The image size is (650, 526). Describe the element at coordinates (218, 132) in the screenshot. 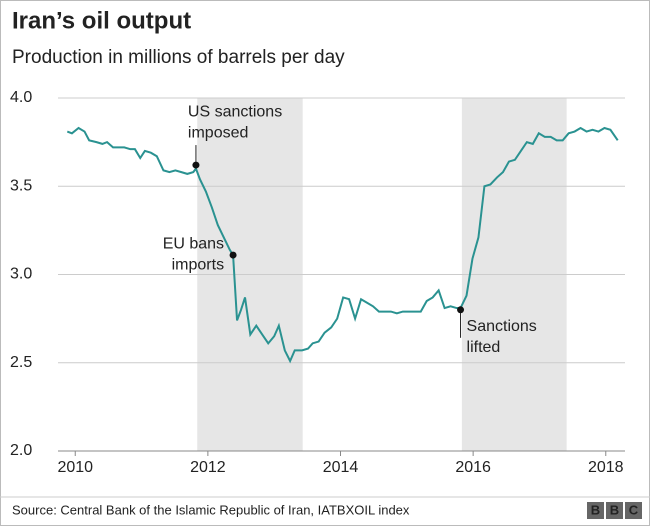

I see `annotation-text: imposed` at that location.